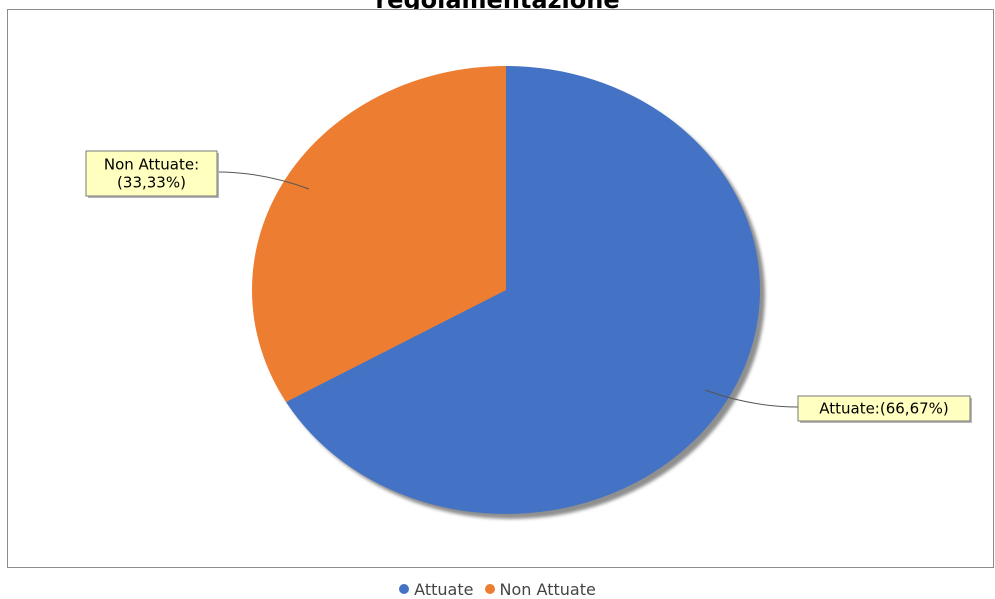 This screenshot has height=599, width=995. I want to click on legend: Attuate Non Attuate, so click(497, 589).